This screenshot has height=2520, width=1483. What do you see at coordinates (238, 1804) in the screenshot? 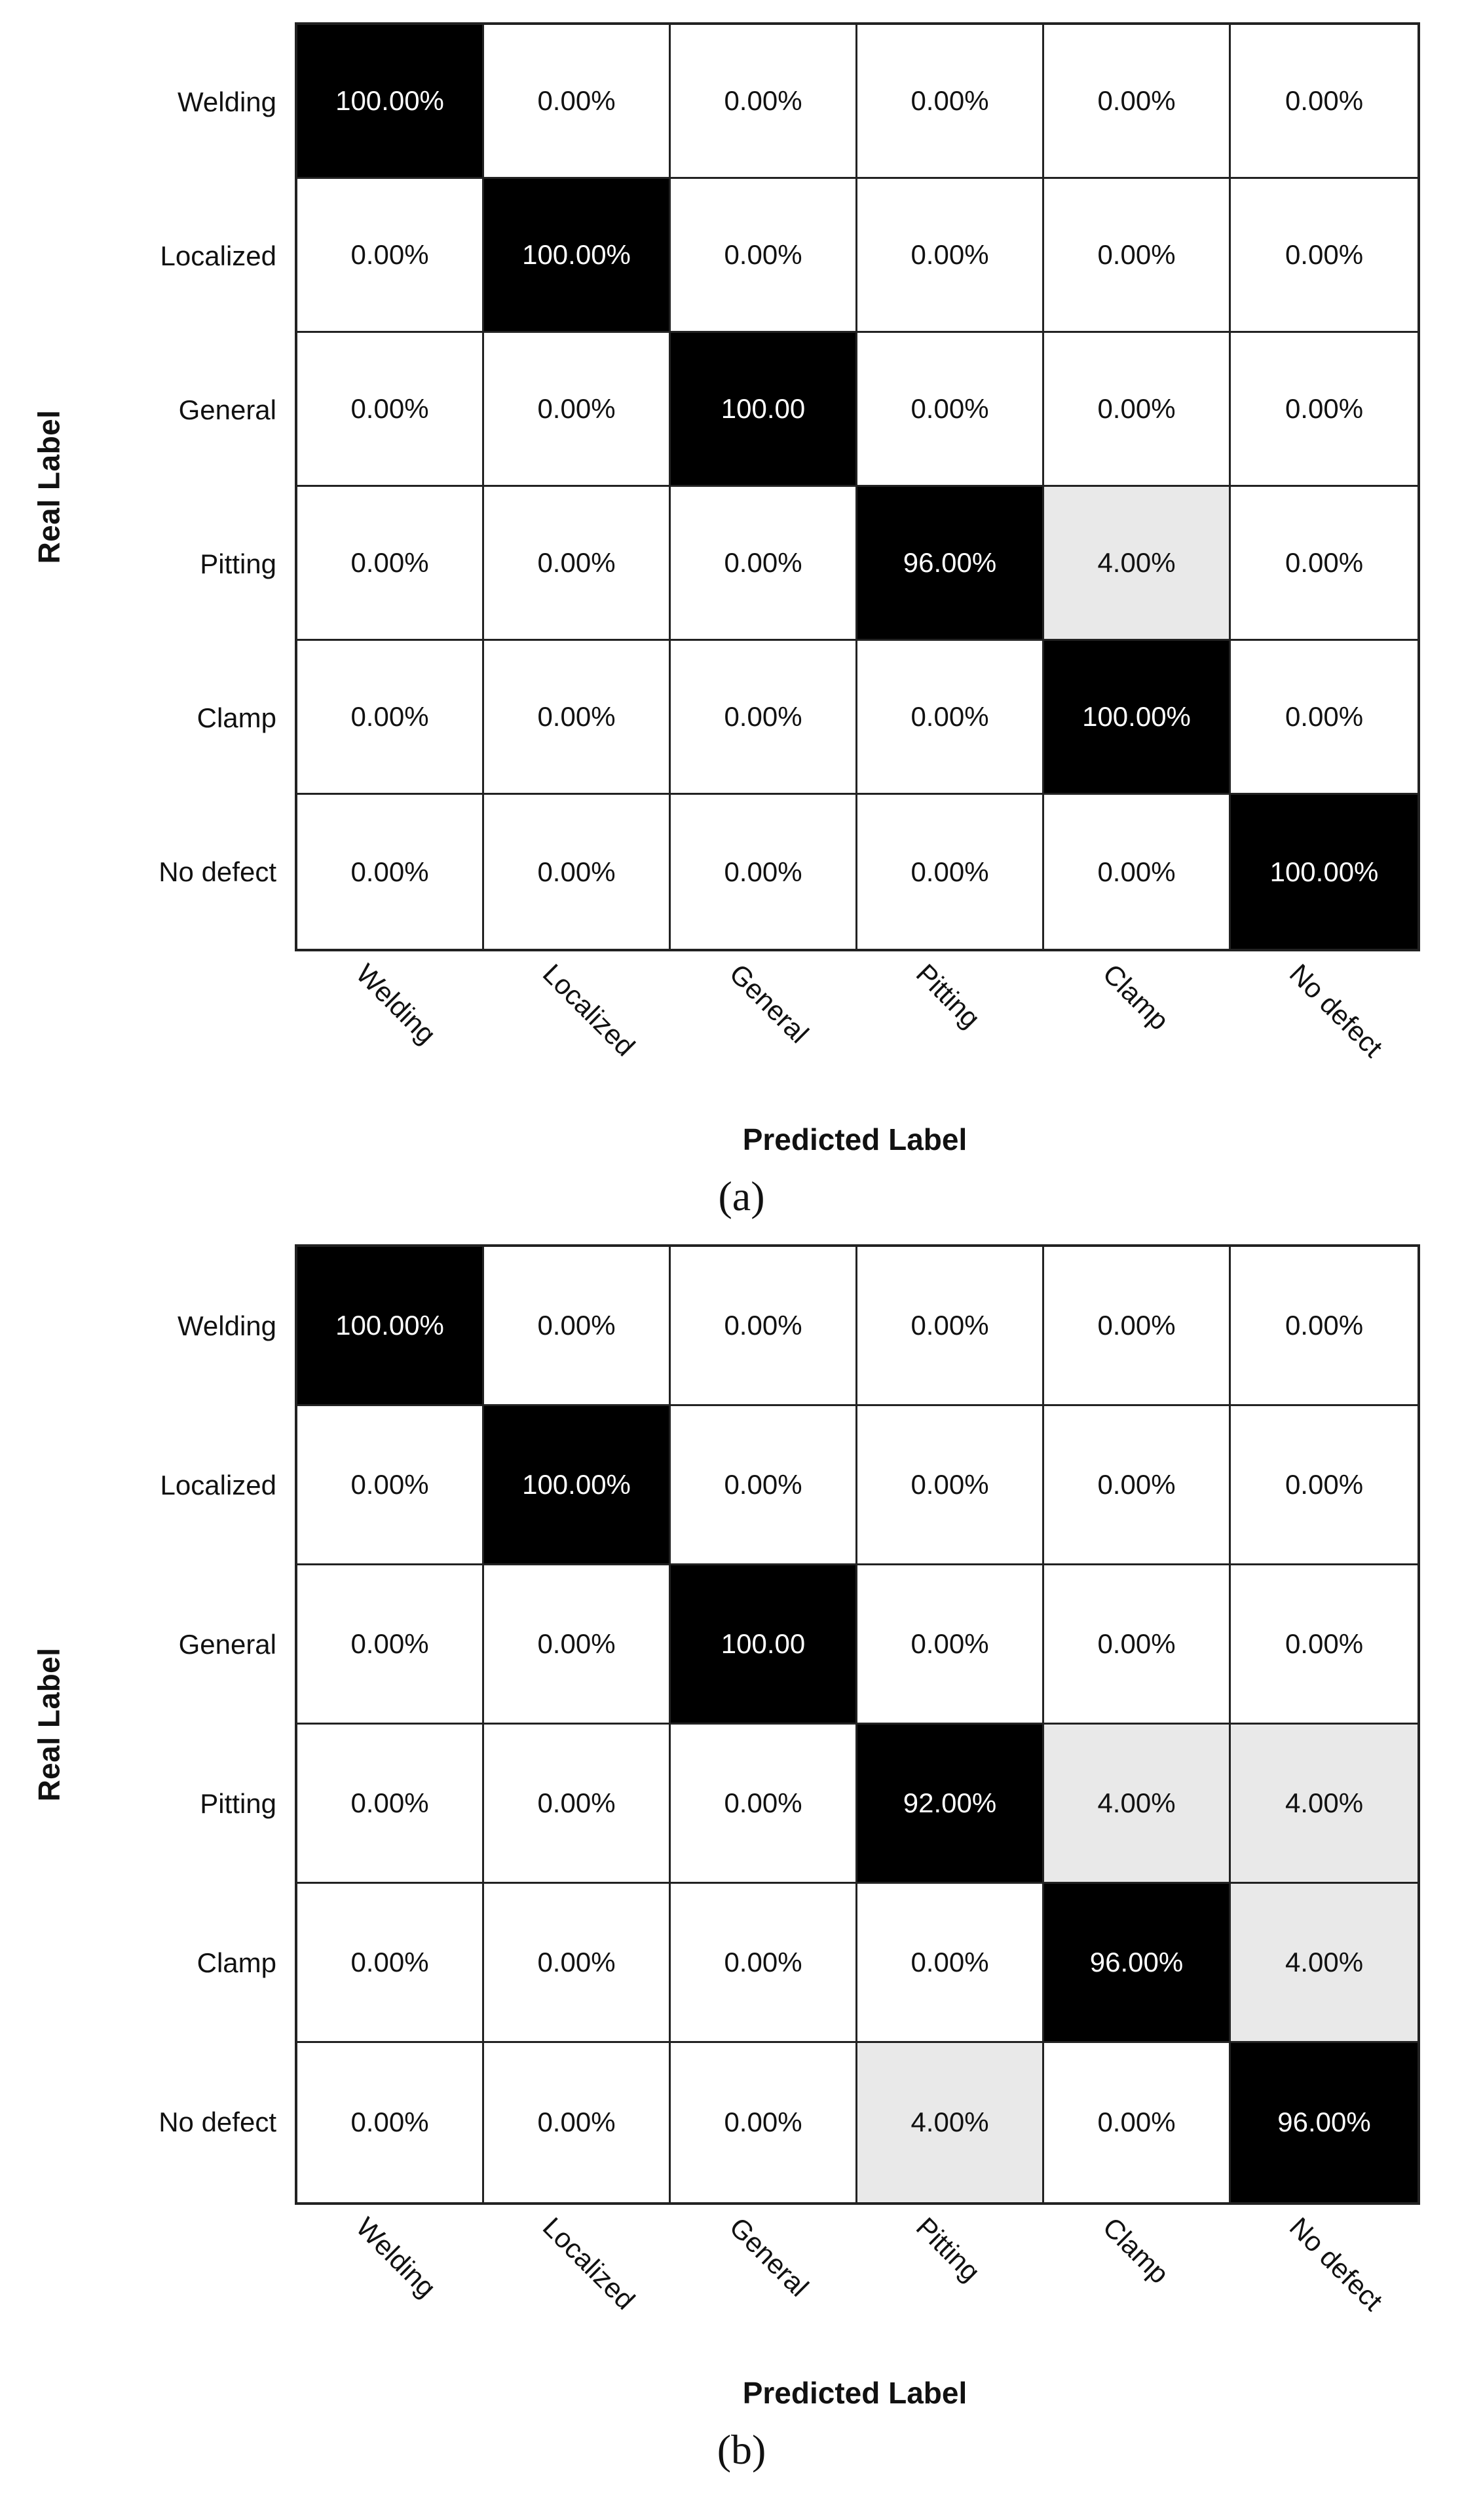
I see `row-label: Pitting` at bounding box center [238, 1804].